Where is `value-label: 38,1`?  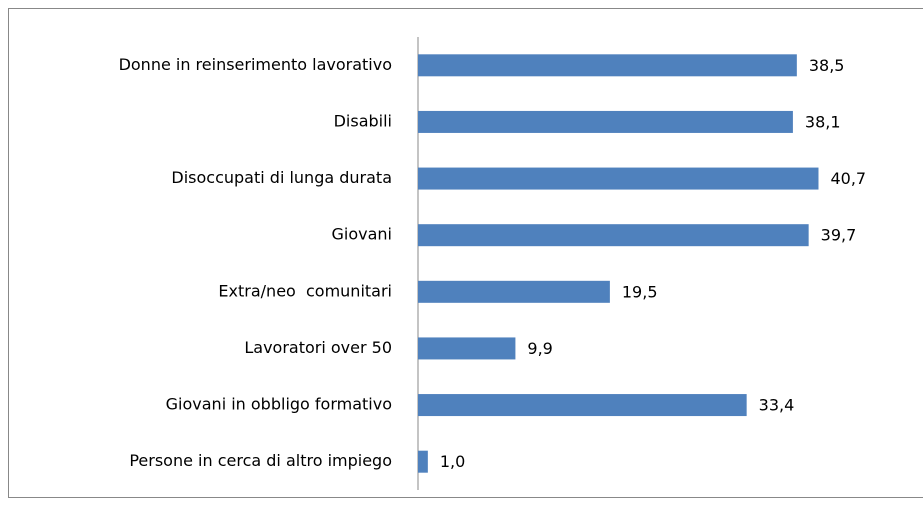 value-label: 38,1 is located at coordinates (823, 121).